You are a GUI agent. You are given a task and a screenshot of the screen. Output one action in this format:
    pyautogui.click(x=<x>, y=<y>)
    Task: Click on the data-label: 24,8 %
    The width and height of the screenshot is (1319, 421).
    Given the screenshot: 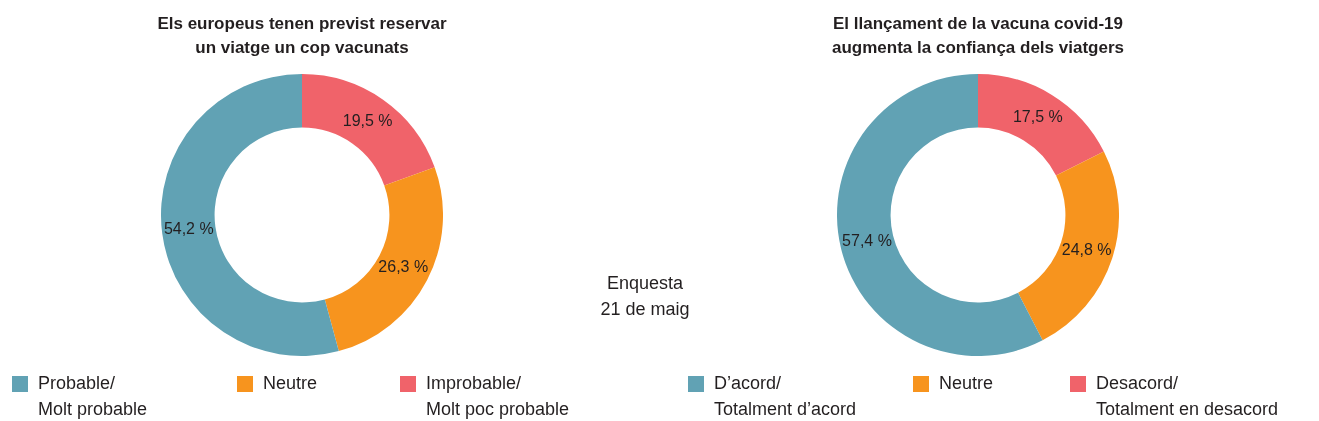 What is the action you would take?
    pyautogui.click(x=1086, y=249)
    